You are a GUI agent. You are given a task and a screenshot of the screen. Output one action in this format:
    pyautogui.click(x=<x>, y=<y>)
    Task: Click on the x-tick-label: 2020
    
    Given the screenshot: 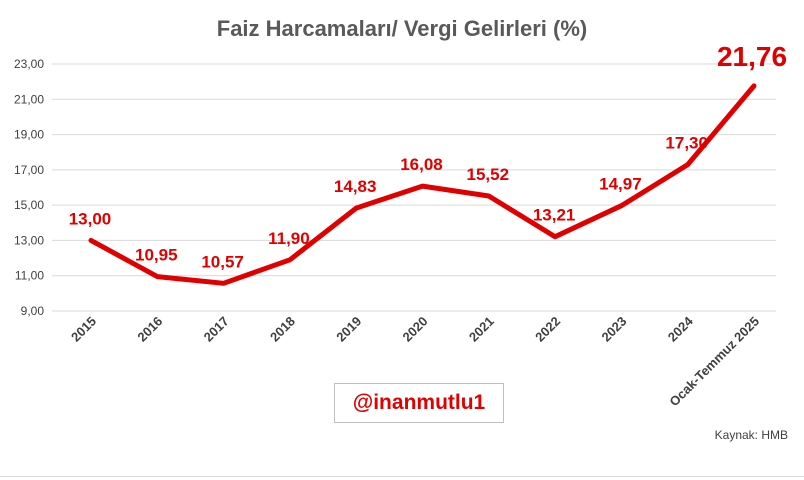 What is the action you would take?
    pyautogui.click(x=415, y=329)
    